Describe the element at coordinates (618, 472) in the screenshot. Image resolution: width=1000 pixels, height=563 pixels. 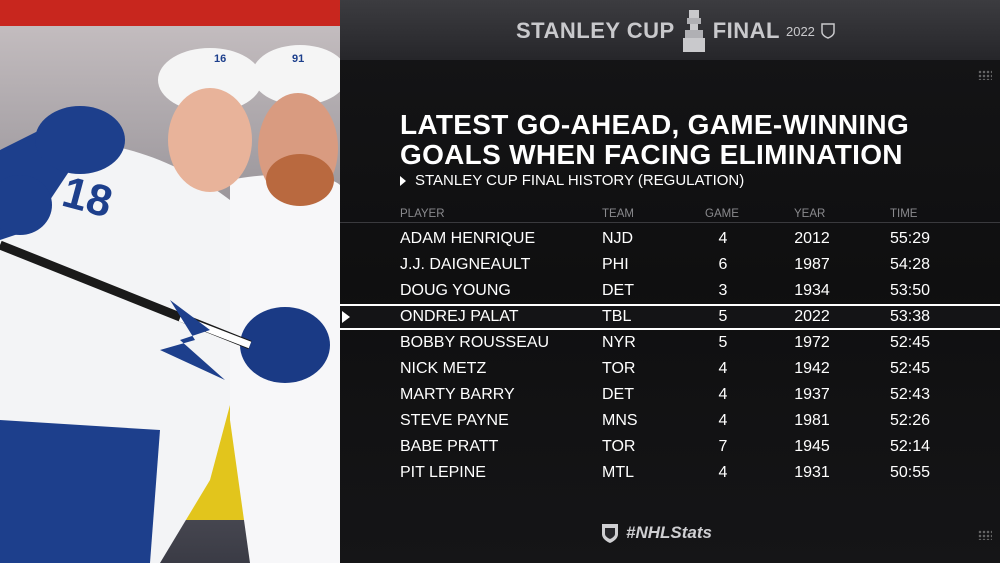
I see `team-code: MTL` at that location.